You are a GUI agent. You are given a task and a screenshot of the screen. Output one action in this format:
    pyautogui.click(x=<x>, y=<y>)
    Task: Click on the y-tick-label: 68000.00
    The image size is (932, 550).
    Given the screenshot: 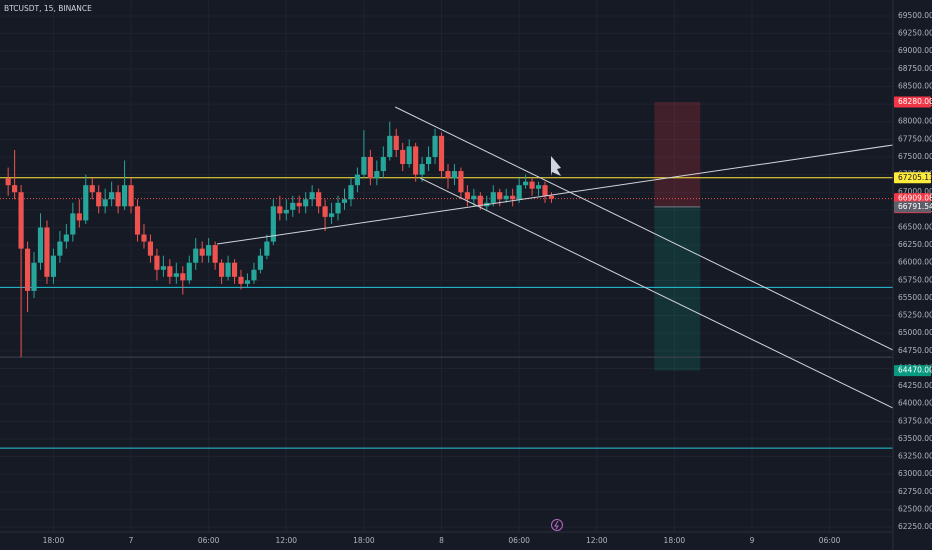 What is the action you would take?
    pyautogui.click(x=915, y=121)
    